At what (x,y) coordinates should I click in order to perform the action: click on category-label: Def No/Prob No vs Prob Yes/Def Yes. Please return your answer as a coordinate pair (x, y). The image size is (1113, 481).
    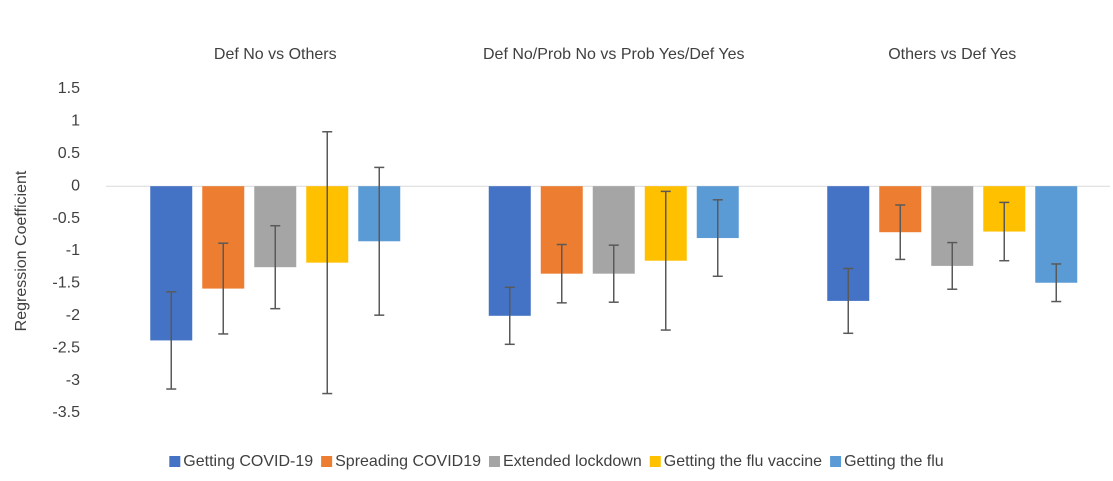
    Looking at the image, I should click on (614, 54).